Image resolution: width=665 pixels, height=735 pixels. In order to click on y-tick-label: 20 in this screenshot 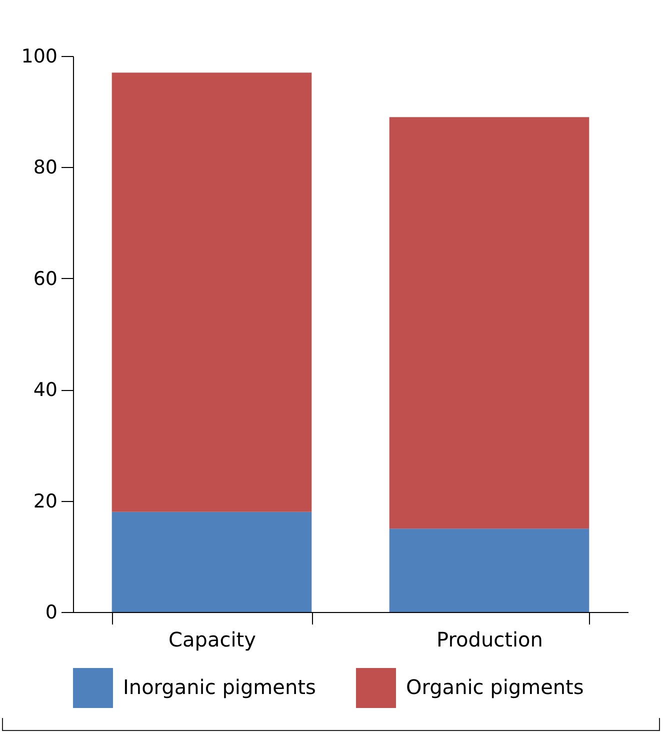, I will do `click(45, 501)`.